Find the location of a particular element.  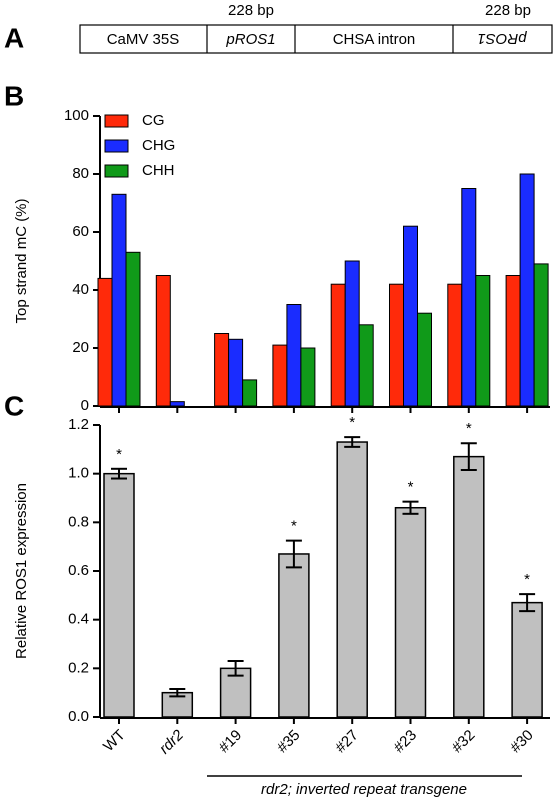

panel-label: C is located at coordinates (14, 405).